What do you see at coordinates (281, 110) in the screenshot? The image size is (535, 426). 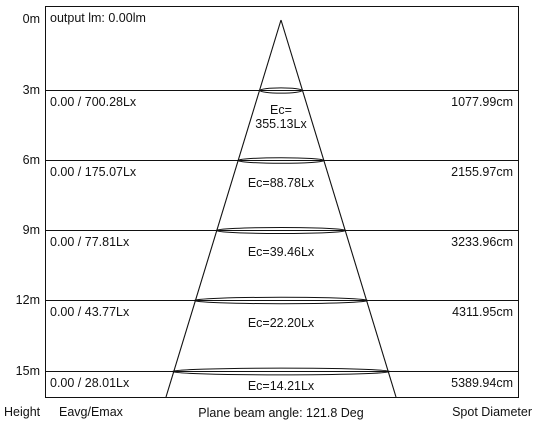 I see `center-illuminance-3m-line1: Ec=` at bounding box center [281, 110].